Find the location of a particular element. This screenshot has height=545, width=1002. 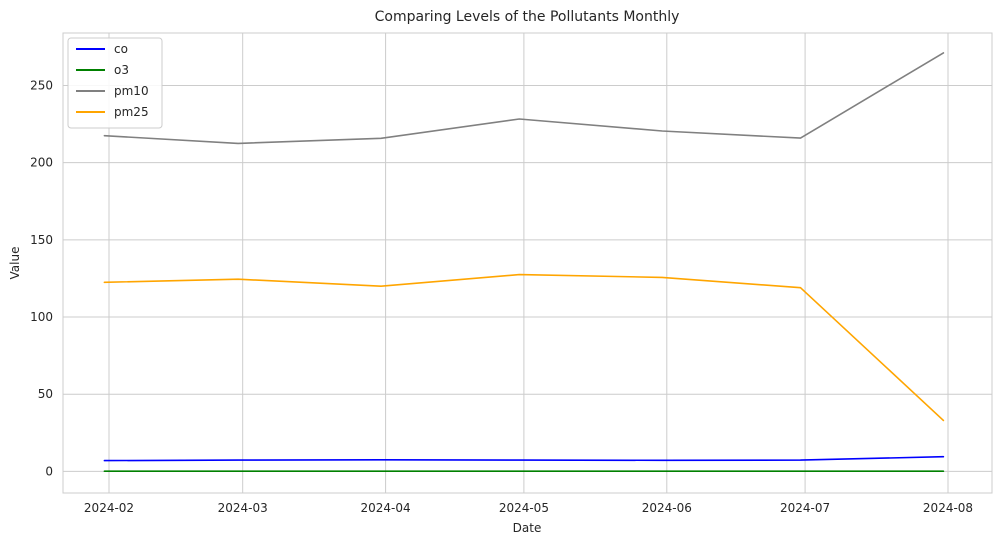

legend-label-co: co is located at coordinates (121, 49).